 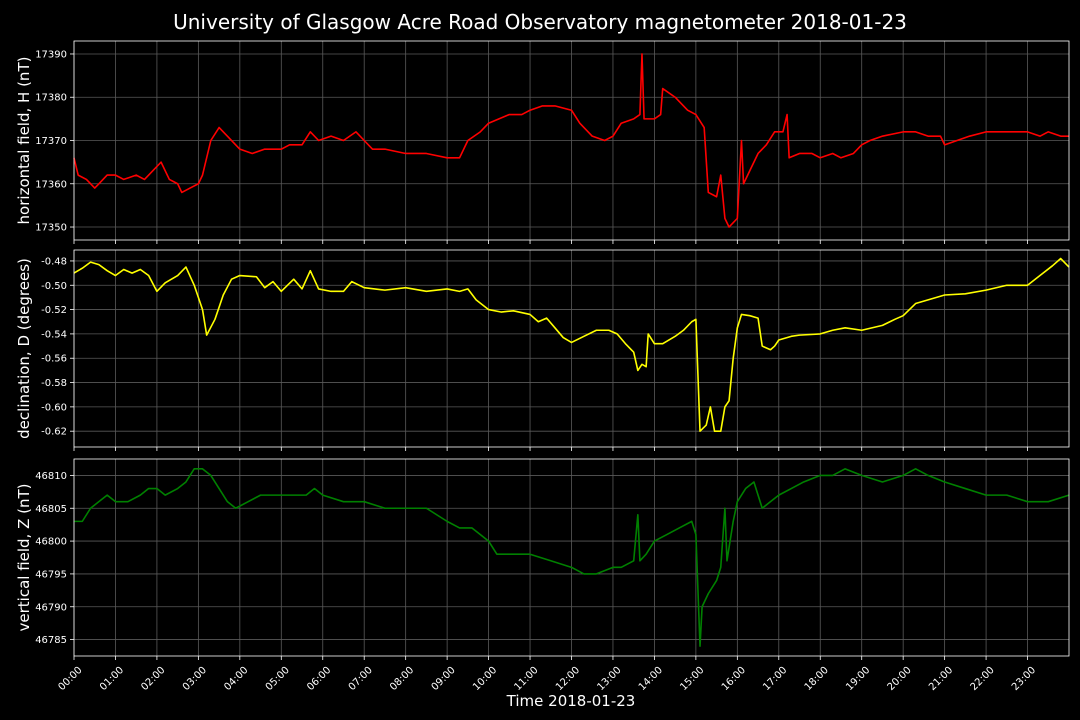 What do you see at coordinates (54, 359) in the screenshot?
I see `y-tick-label: -0.56` at bounding box center [54, 359].